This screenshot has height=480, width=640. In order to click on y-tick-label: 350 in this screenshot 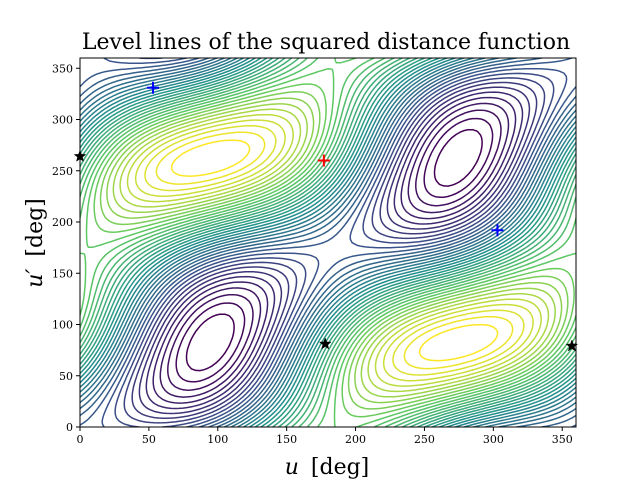, I will do `click(62, 68)`.